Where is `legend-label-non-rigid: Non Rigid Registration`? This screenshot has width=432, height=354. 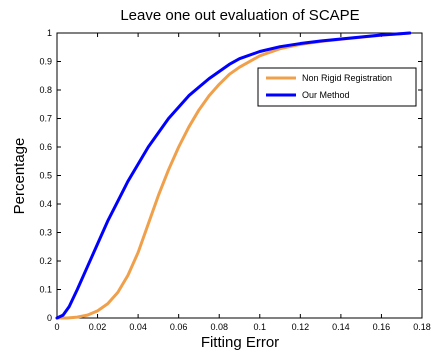
legend-label-non-rigid: Non Rigid Registration is located at coordinates (347, 78).